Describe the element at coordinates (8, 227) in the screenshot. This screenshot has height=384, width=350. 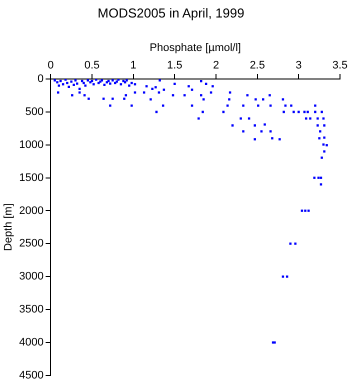
I see `y-axis-title: Depth [m]` at that location.